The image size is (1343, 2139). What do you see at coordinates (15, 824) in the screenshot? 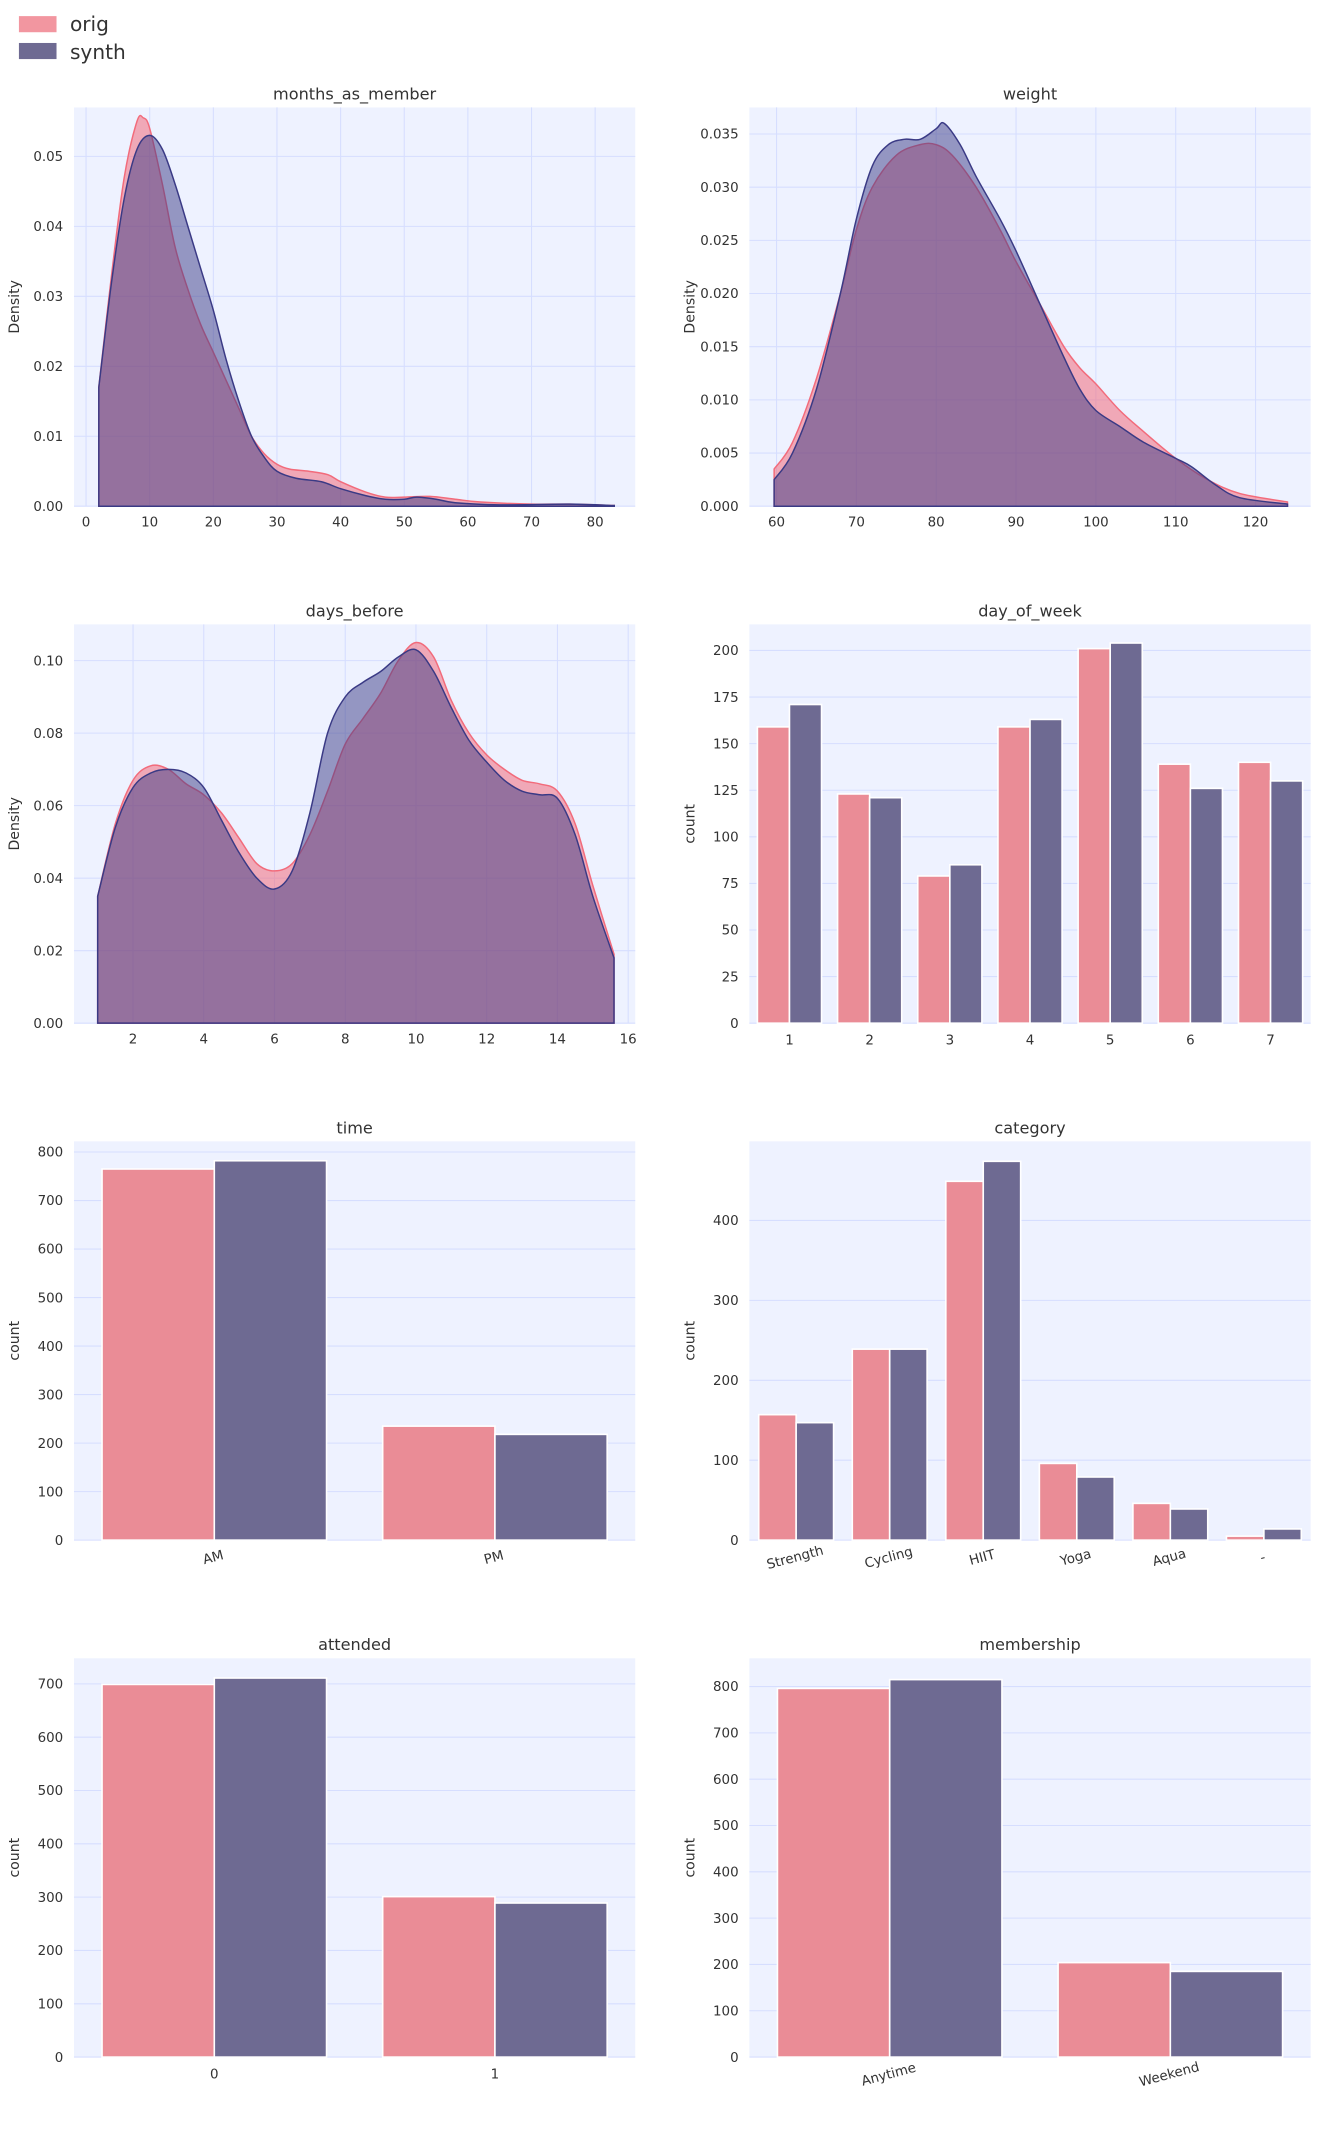
I see `y-axis-label: Density` at bounding box center [15, 824].